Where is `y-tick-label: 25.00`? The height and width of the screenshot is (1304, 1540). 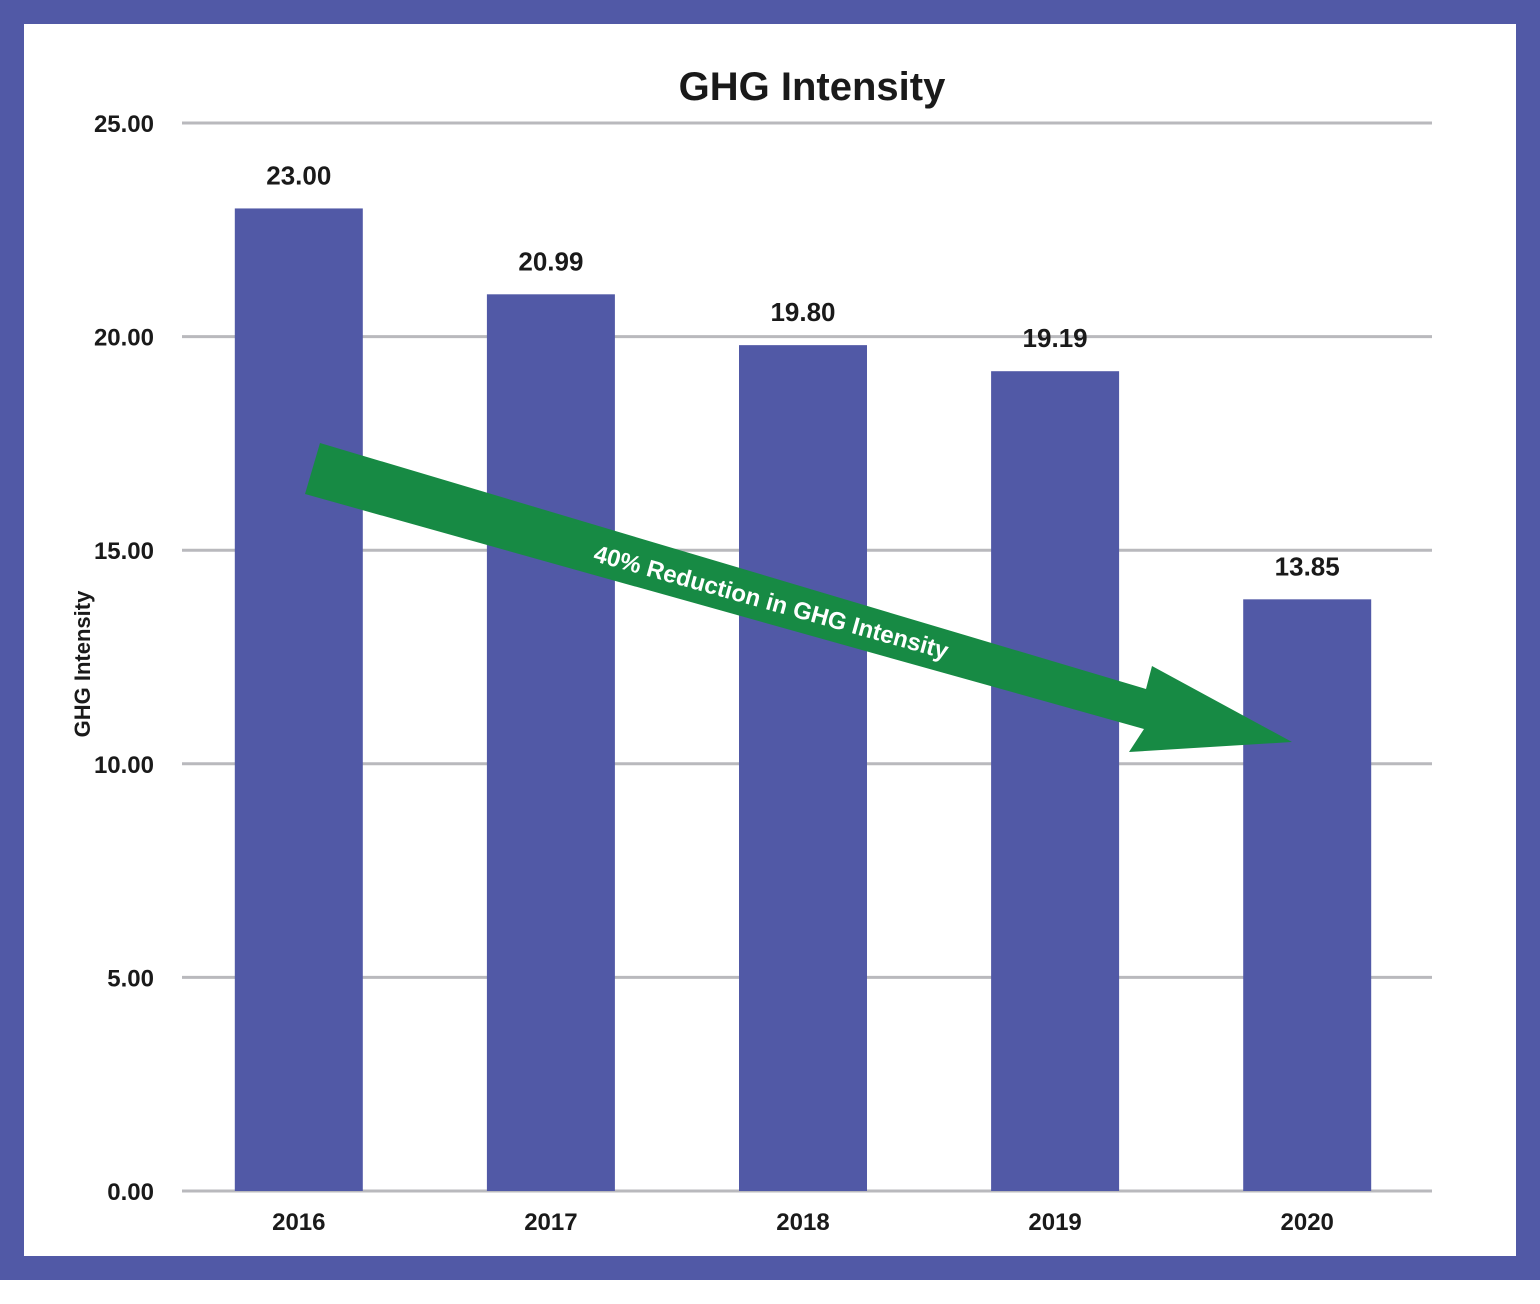
y-tick-label: 25.00 is located at coordinates (124, 124).